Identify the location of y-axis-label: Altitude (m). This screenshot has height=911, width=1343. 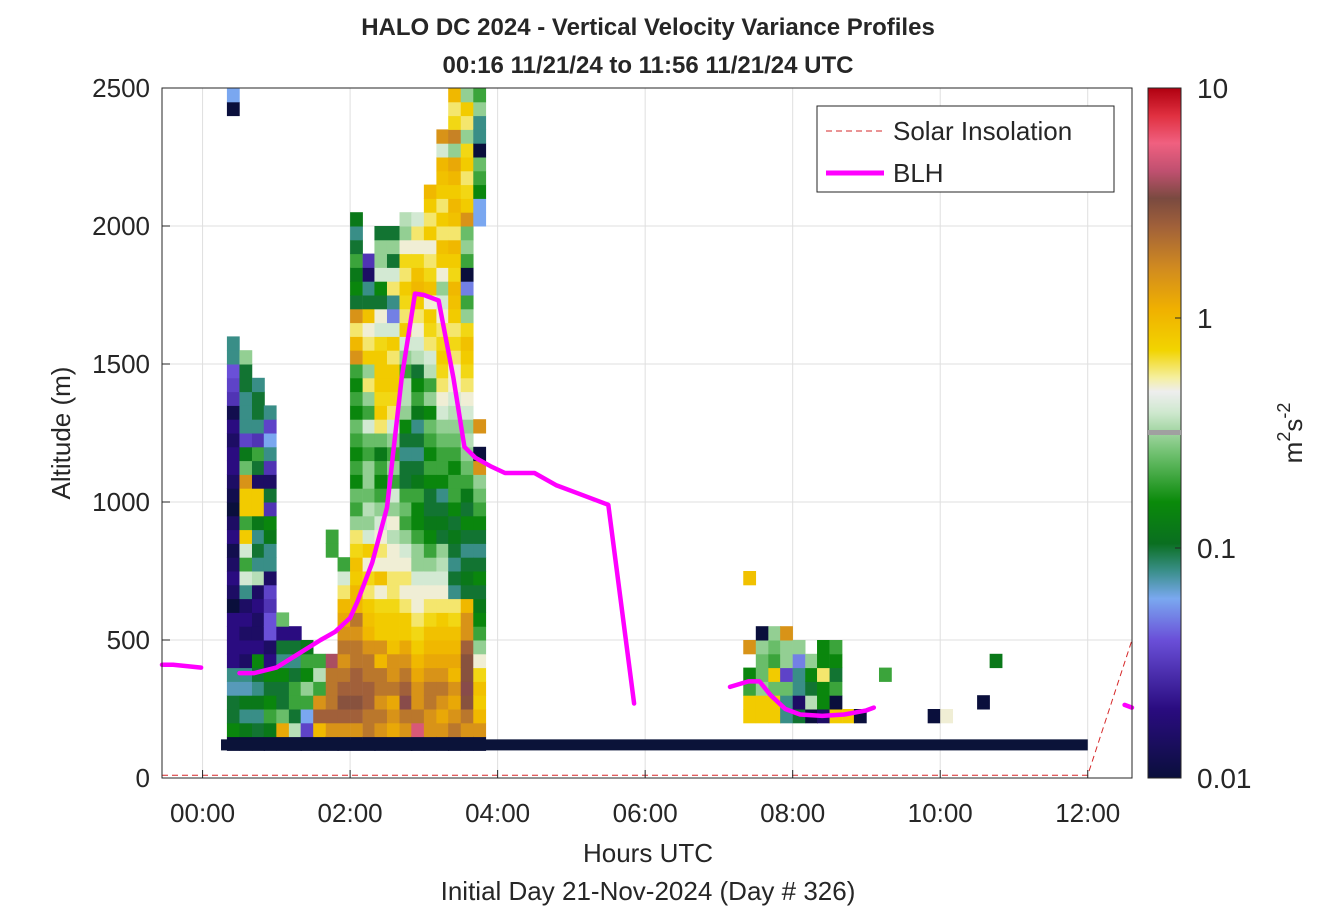
(61, 433).